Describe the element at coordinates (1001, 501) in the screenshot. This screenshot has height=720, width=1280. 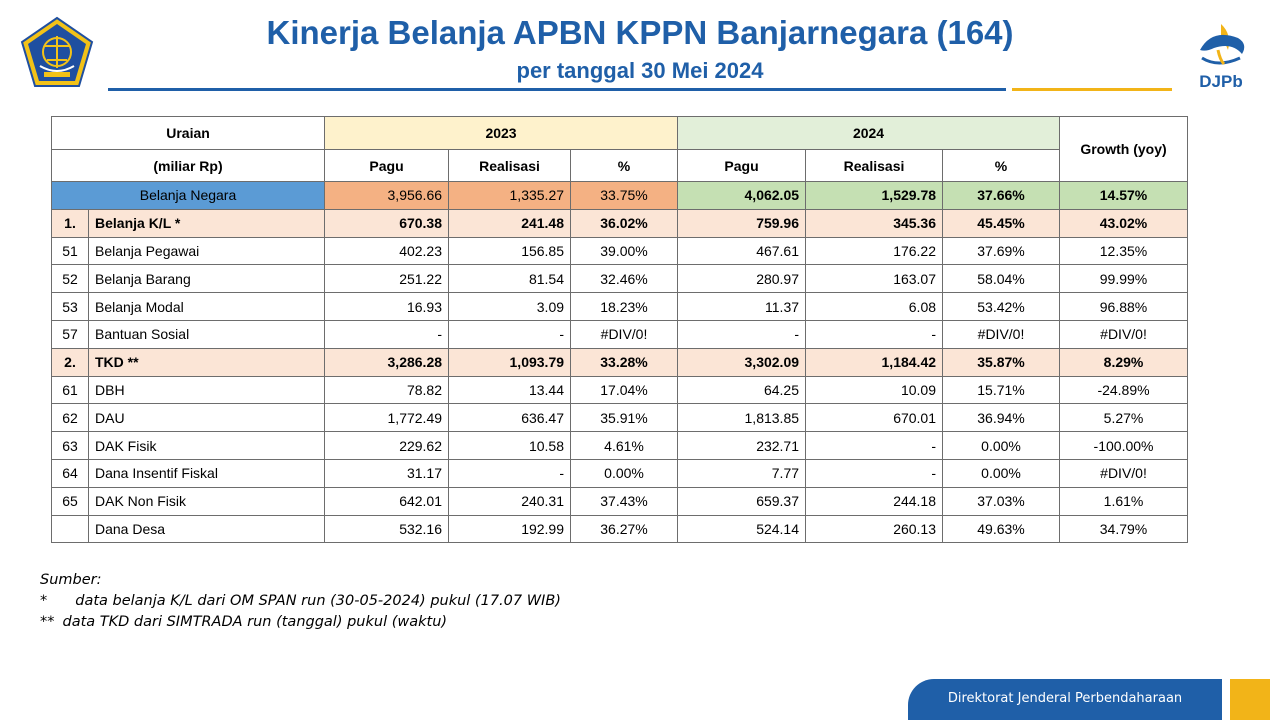
I see `cell-pct-2024: 37.03%` at that location.